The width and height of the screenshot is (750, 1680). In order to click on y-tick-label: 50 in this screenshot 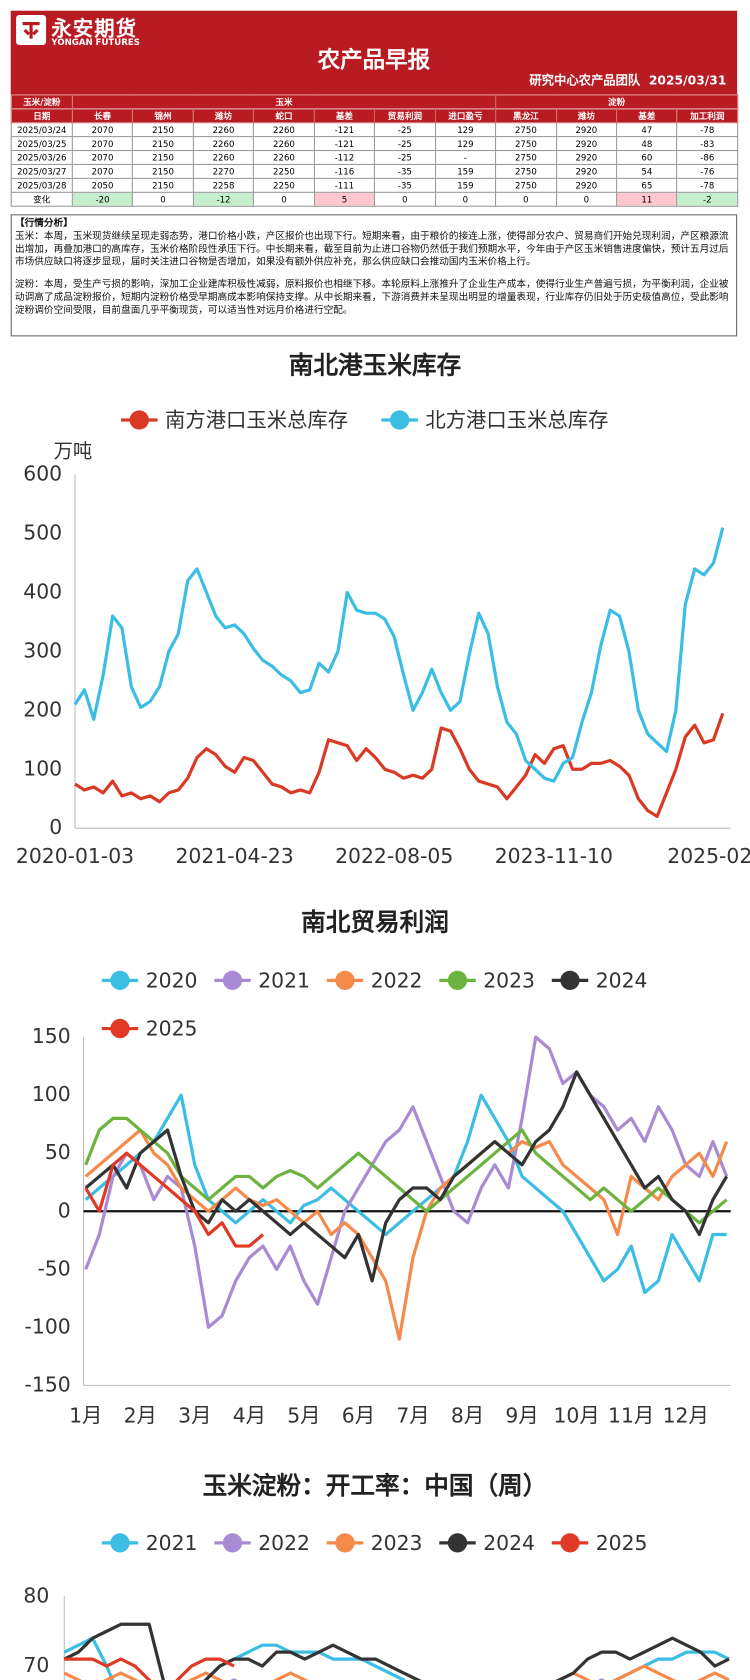, I will do `click(58, 1152)`.